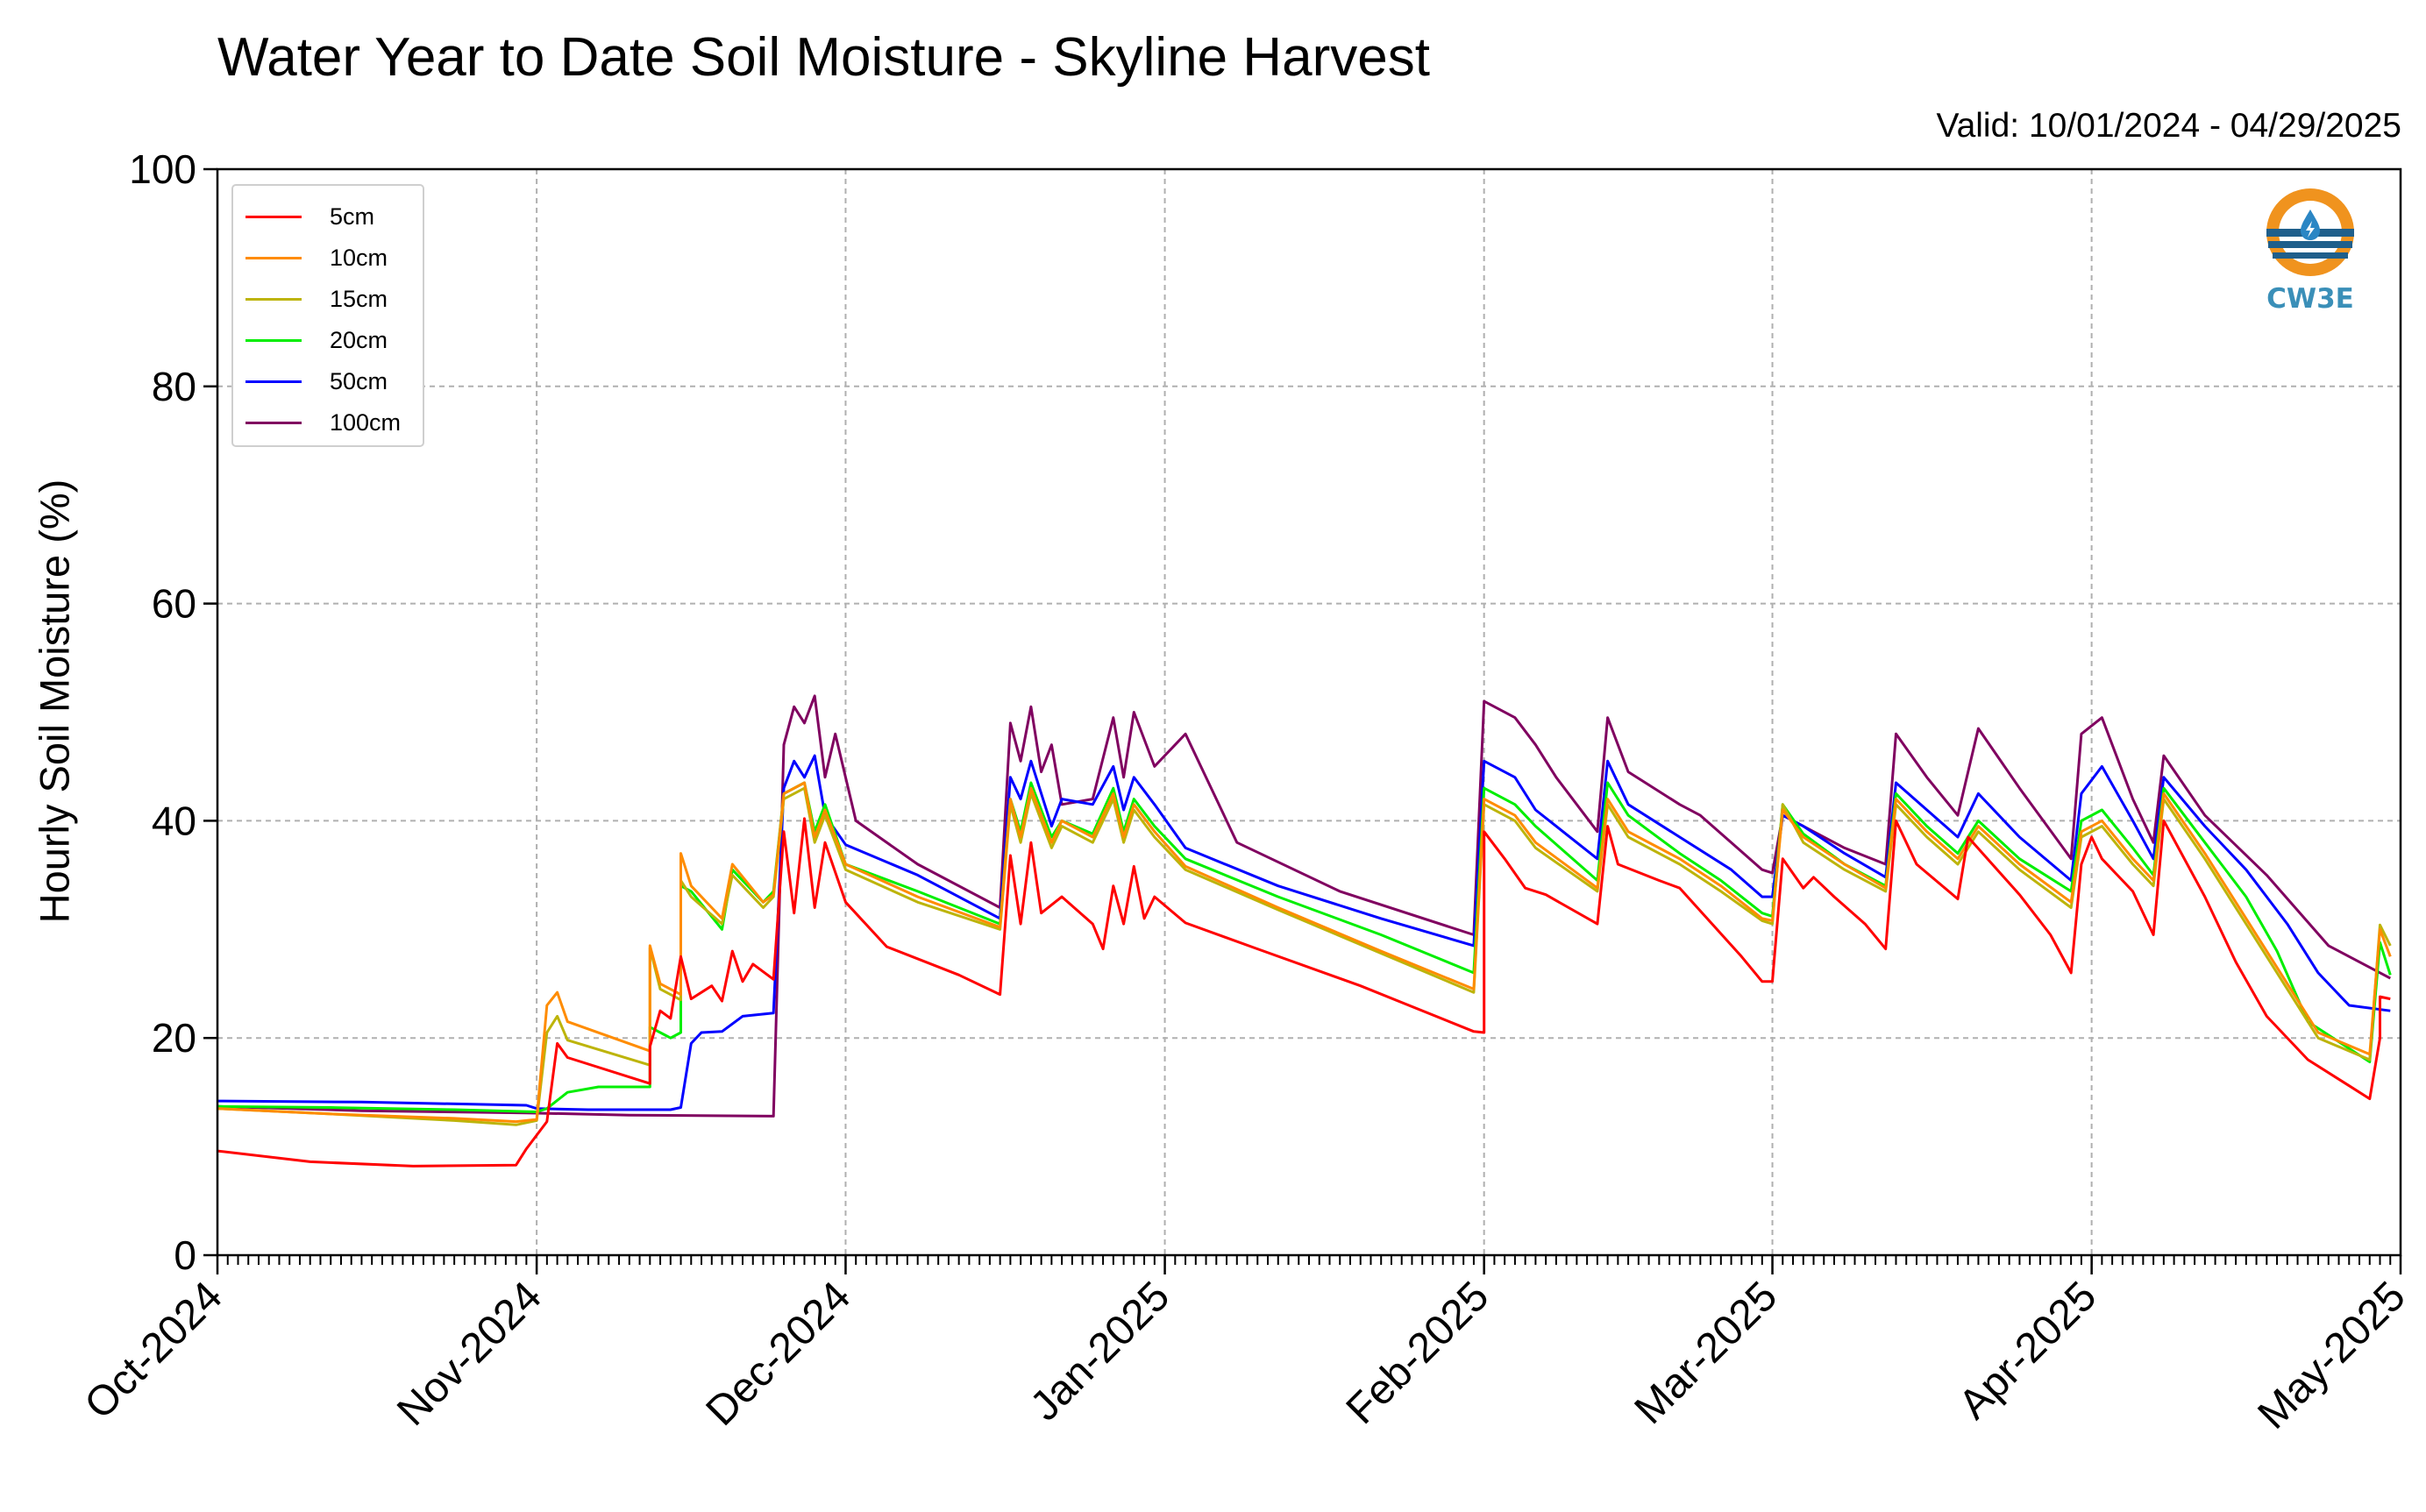  I want to click on legend-item-15cm: 15cm, so click(316, 299).